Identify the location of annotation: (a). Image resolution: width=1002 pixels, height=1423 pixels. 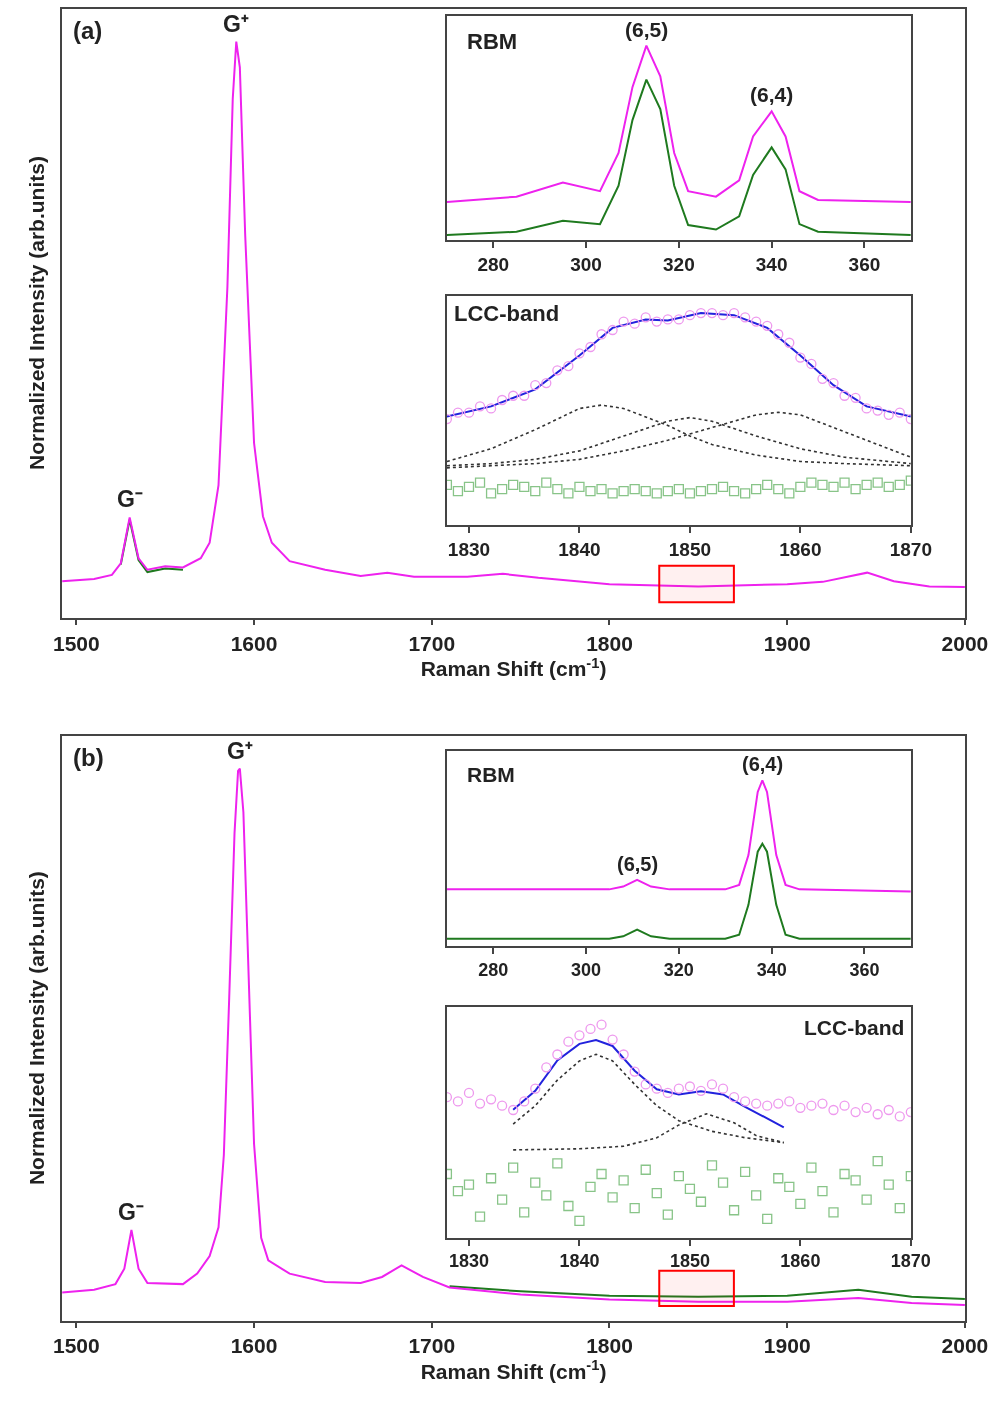
(88, 30).